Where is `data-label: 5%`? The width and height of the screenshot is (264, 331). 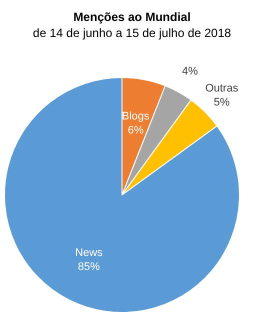 data-label: 5% is located at coordinates (222, 102).